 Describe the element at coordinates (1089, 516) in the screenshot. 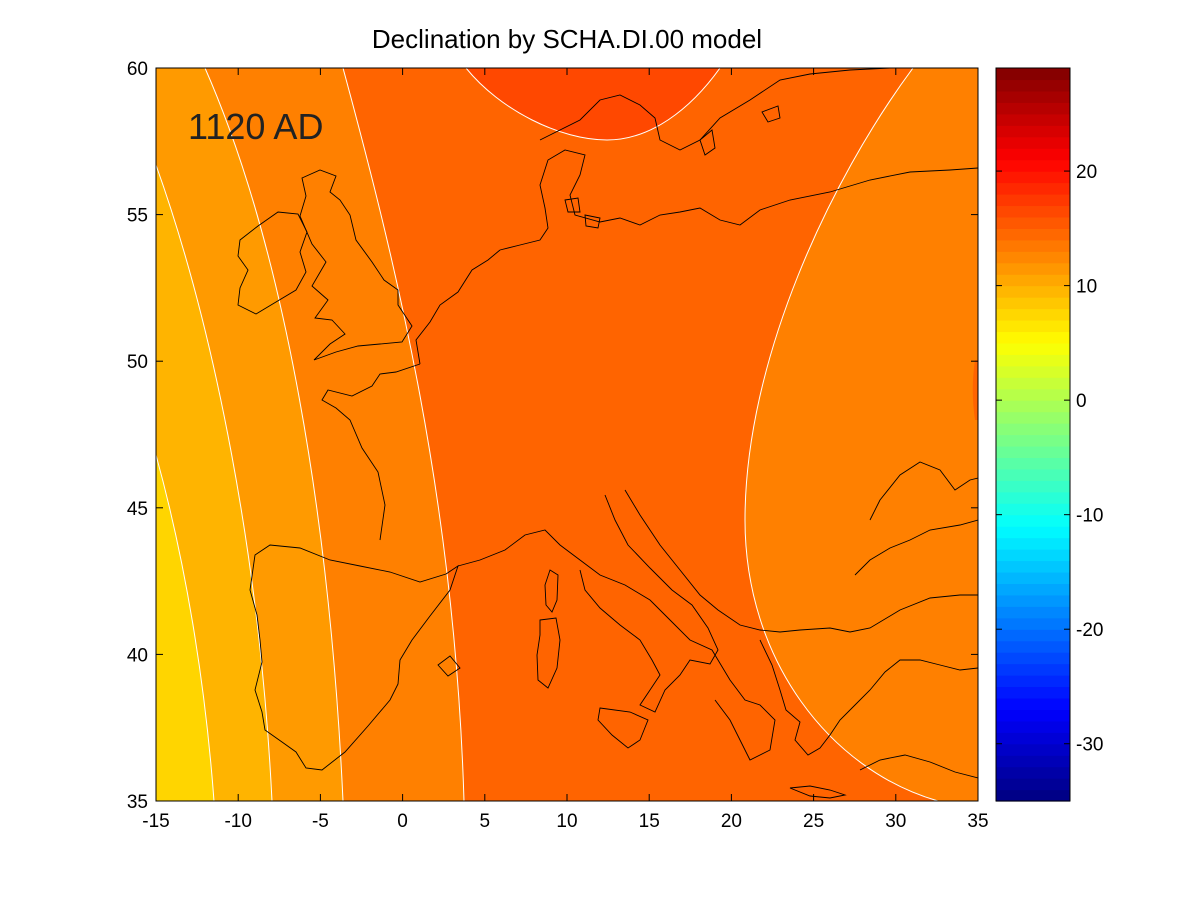

I see `colorbar-tick-label: -10` at that location.